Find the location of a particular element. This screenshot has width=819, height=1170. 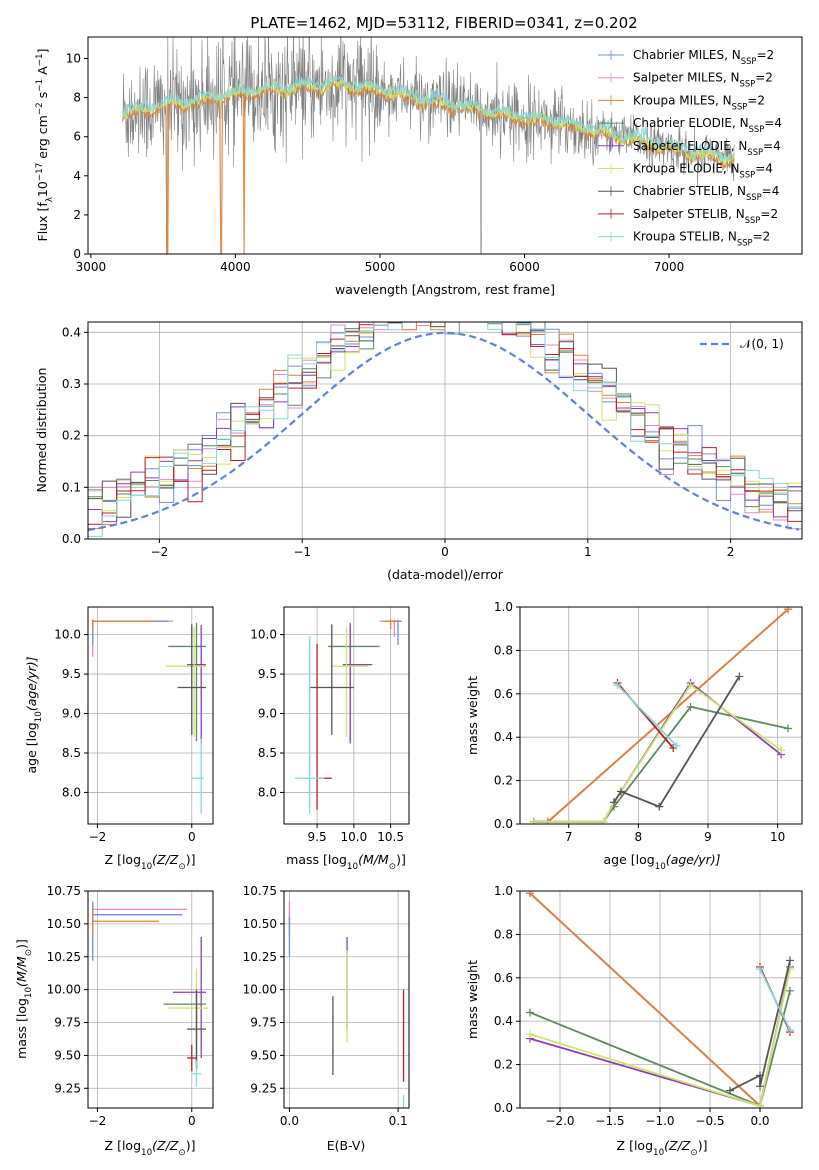

legend-label-part: =4 is located at coordinates (773, 123).